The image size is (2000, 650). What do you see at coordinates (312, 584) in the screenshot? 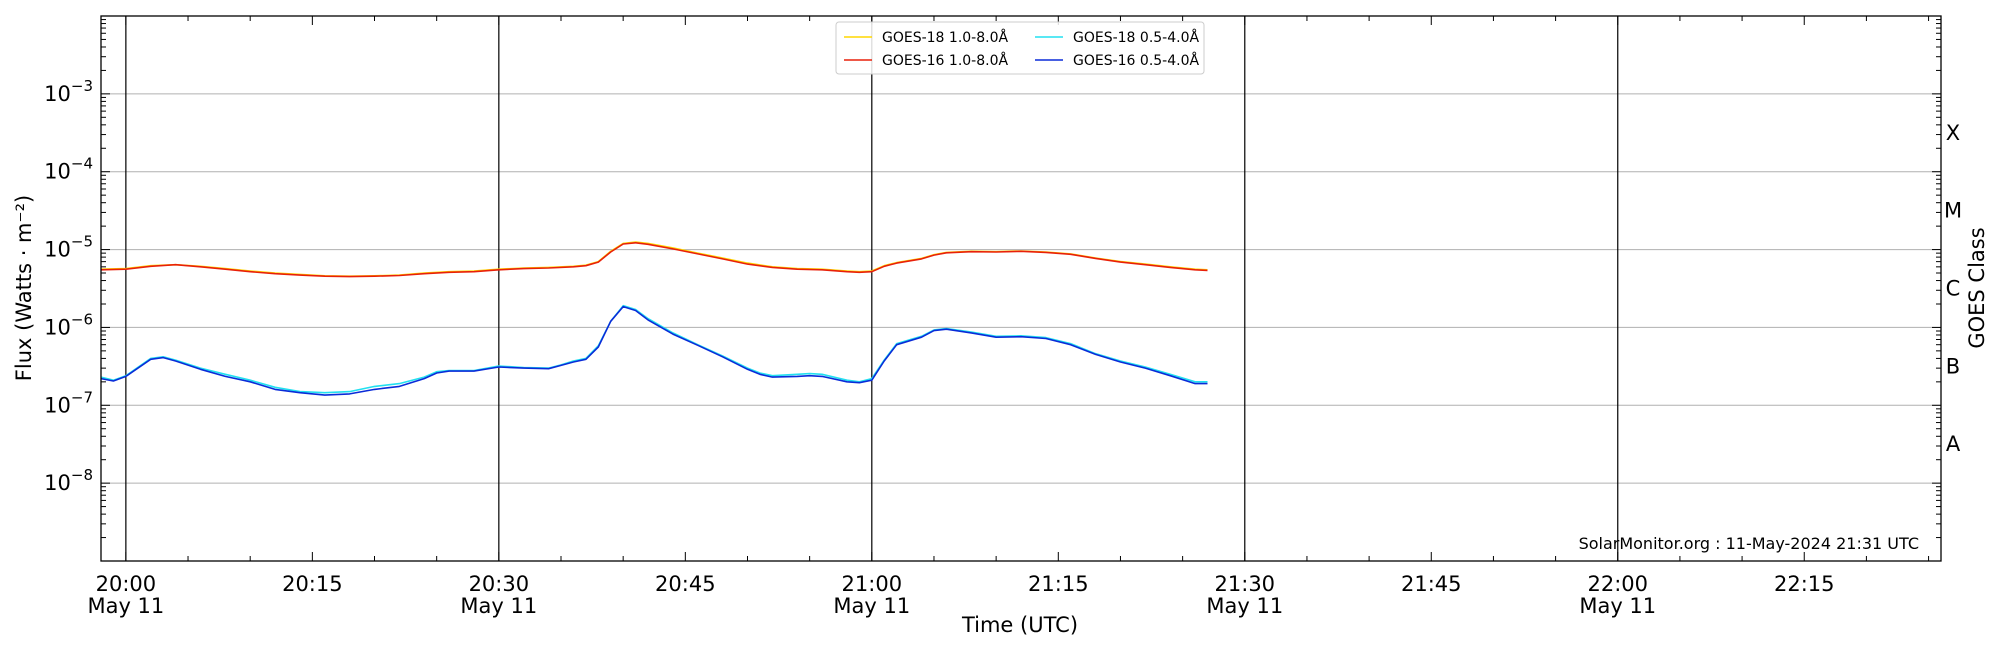
I see `x-tick-label: 20:15` at bounding box center [312, 584].